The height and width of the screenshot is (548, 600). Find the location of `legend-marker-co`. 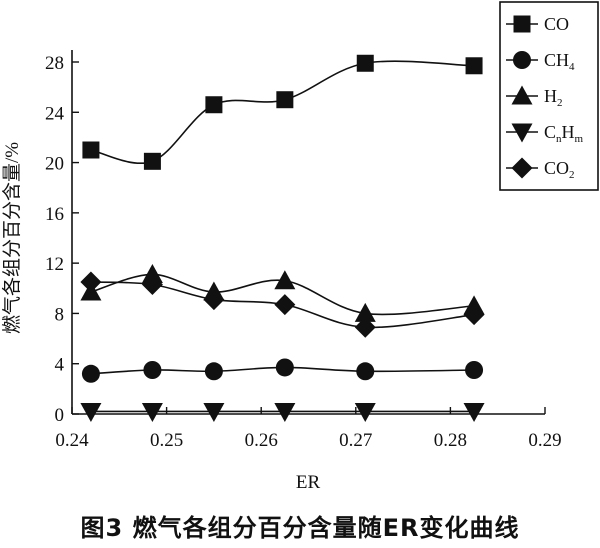

legend-marker-co is located at coordinates (522, 24).